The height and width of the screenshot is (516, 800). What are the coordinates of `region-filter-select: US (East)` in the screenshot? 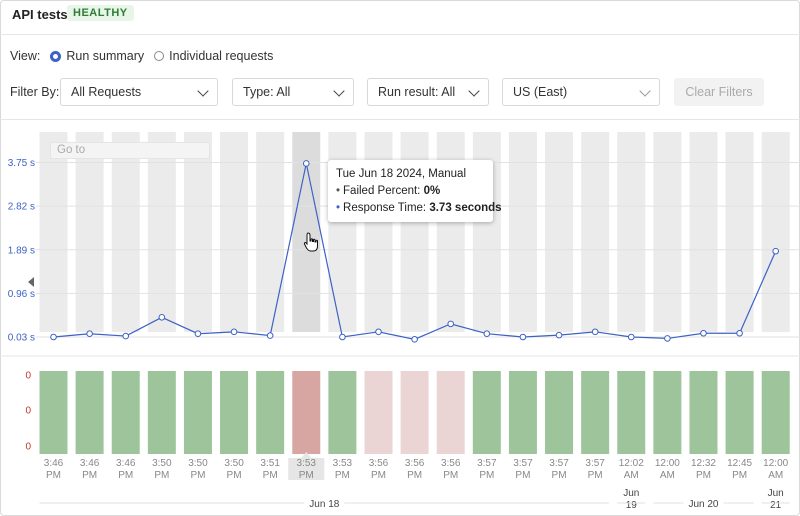 It's located at (581, 92).